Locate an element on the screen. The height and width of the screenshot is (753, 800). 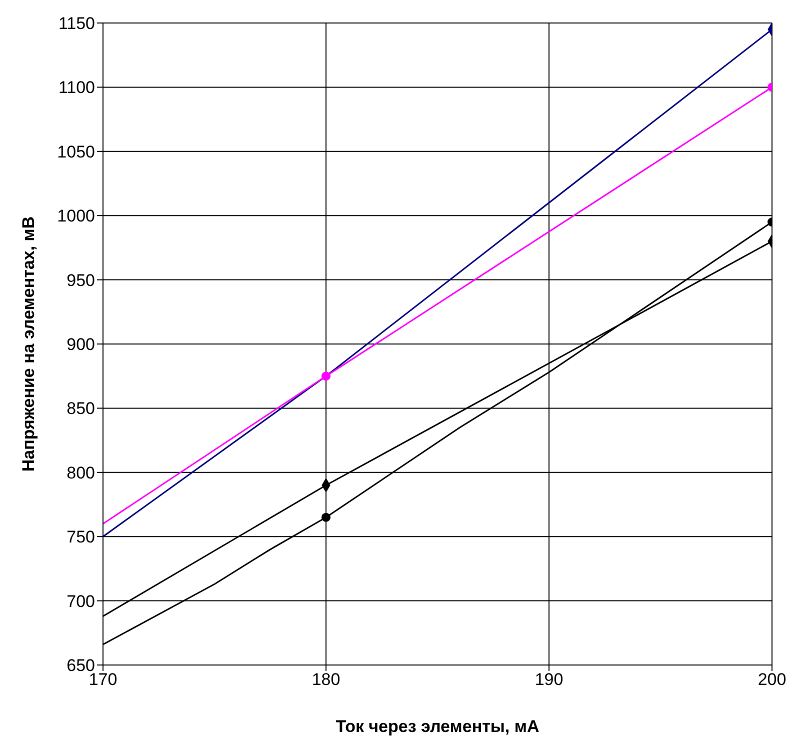
y-tick-label: 950 is located at coordinates (80, 280).